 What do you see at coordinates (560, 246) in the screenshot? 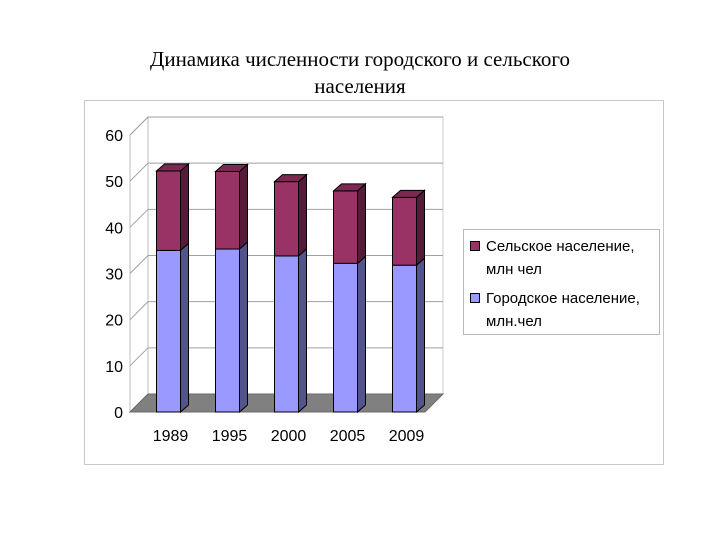
I see `legend-label-rural-line-1: Сельское население,` at bounding box center [560, 246].